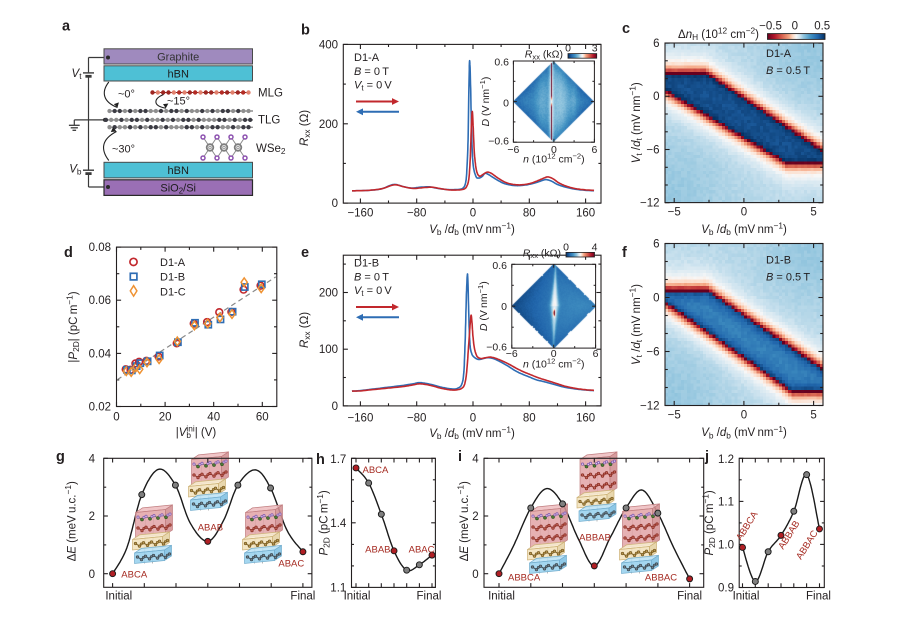 This screenshot has width=921, height=620. What do you see at coordinates (328, 294) in the screenshot?
I see `svg-text: 200` at bounding box center [328, 294].